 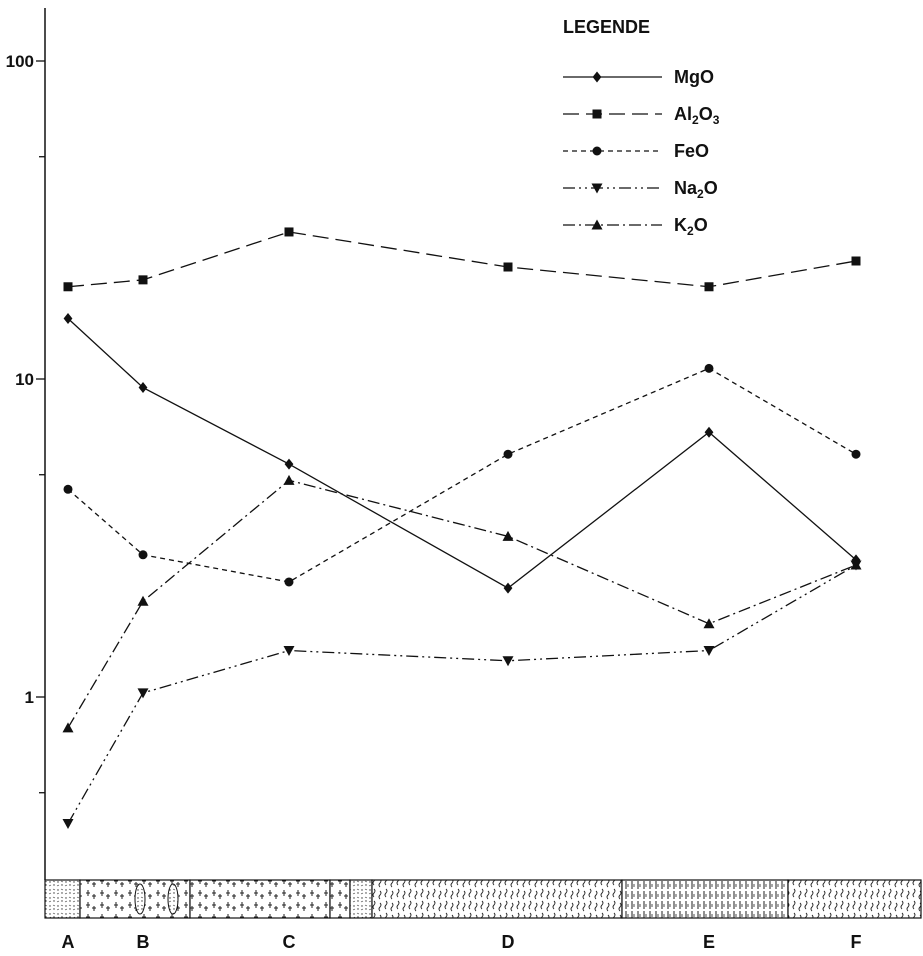 What do you see at coordinates (260, 899) in the screenshot?
I see `strip-section-c` at bounding box center [260, 899].